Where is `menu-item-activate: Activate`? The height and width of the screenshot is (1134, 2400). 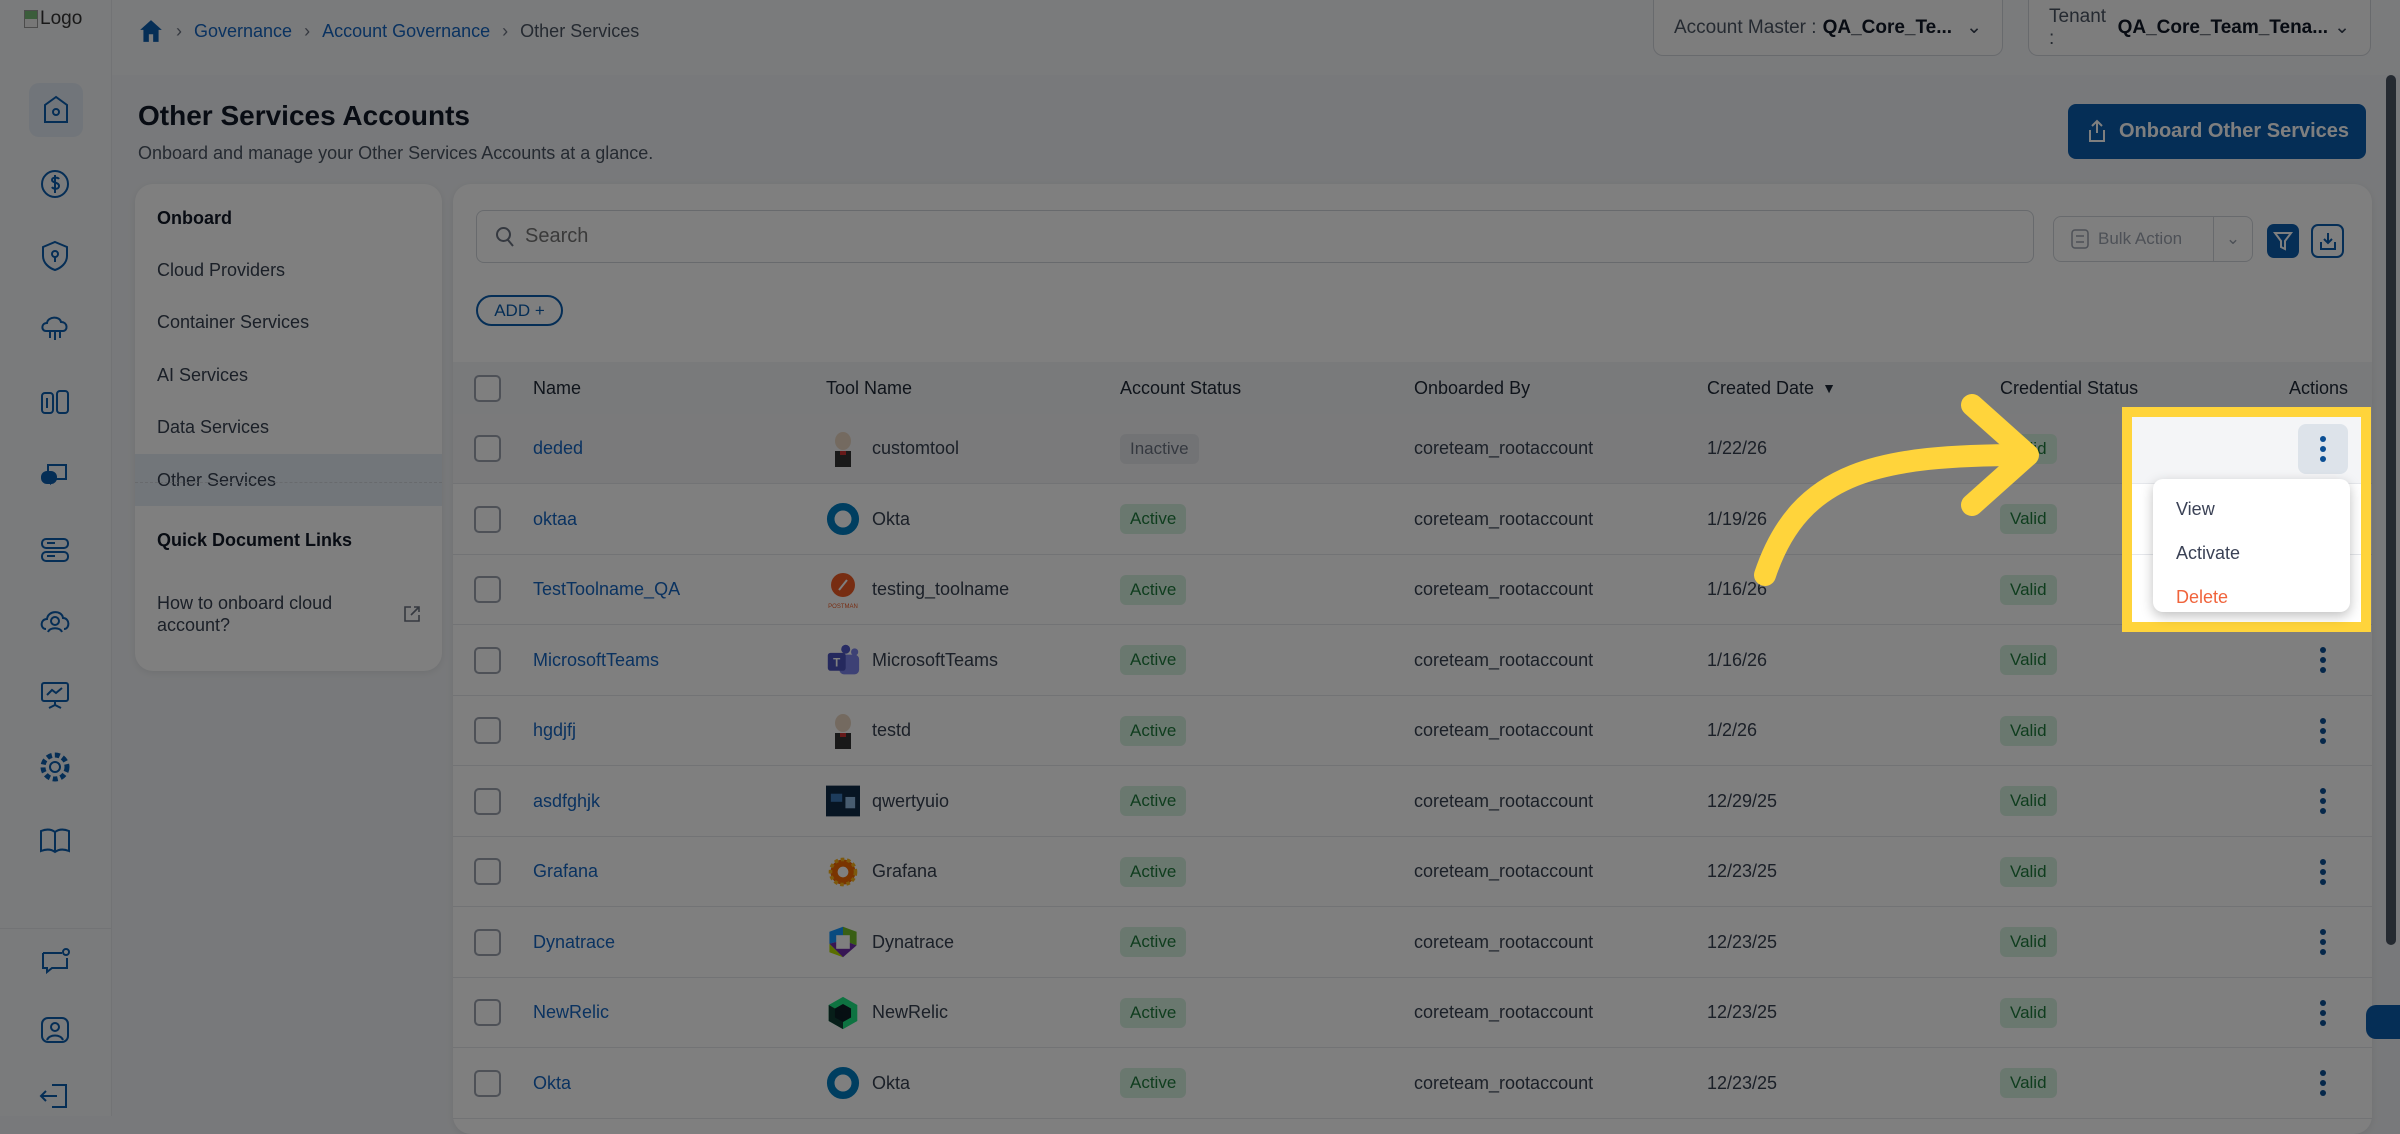 menu-item-activate: Activate is located at coordinates (2208, 552).